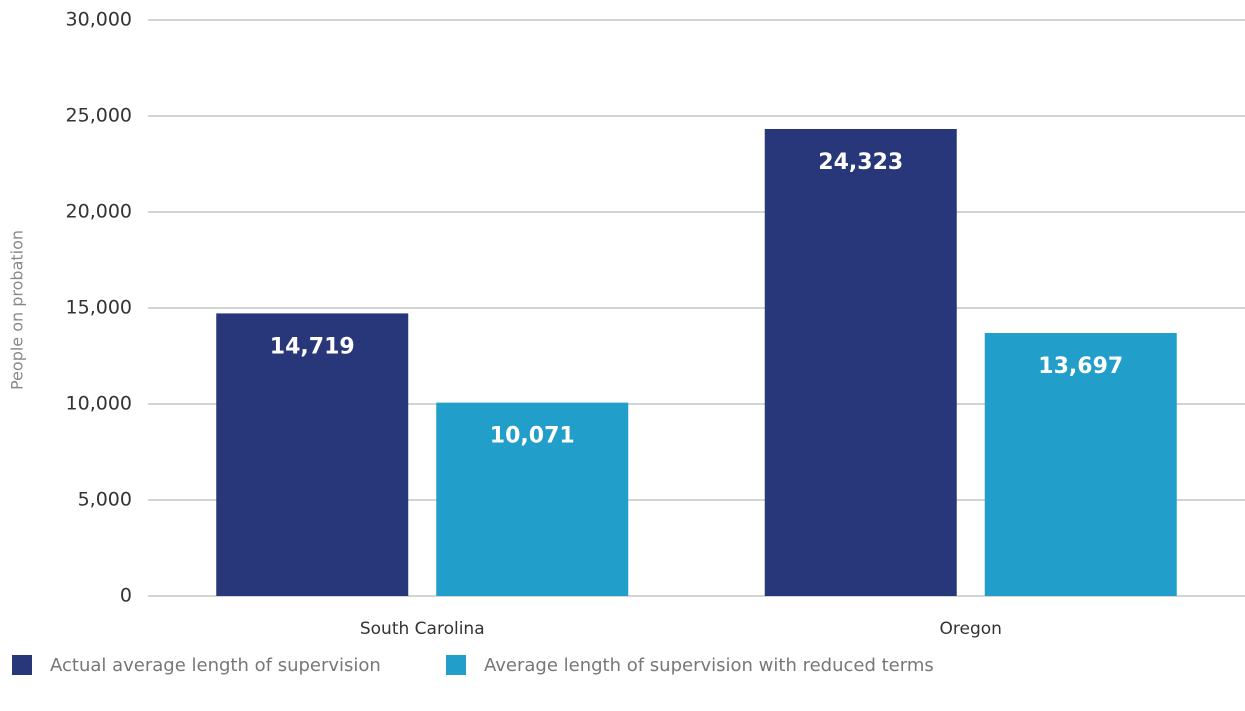  Describe the element at coordinates (1080, 366) in the screenshot. I see `data-label: 13,697` at that location.